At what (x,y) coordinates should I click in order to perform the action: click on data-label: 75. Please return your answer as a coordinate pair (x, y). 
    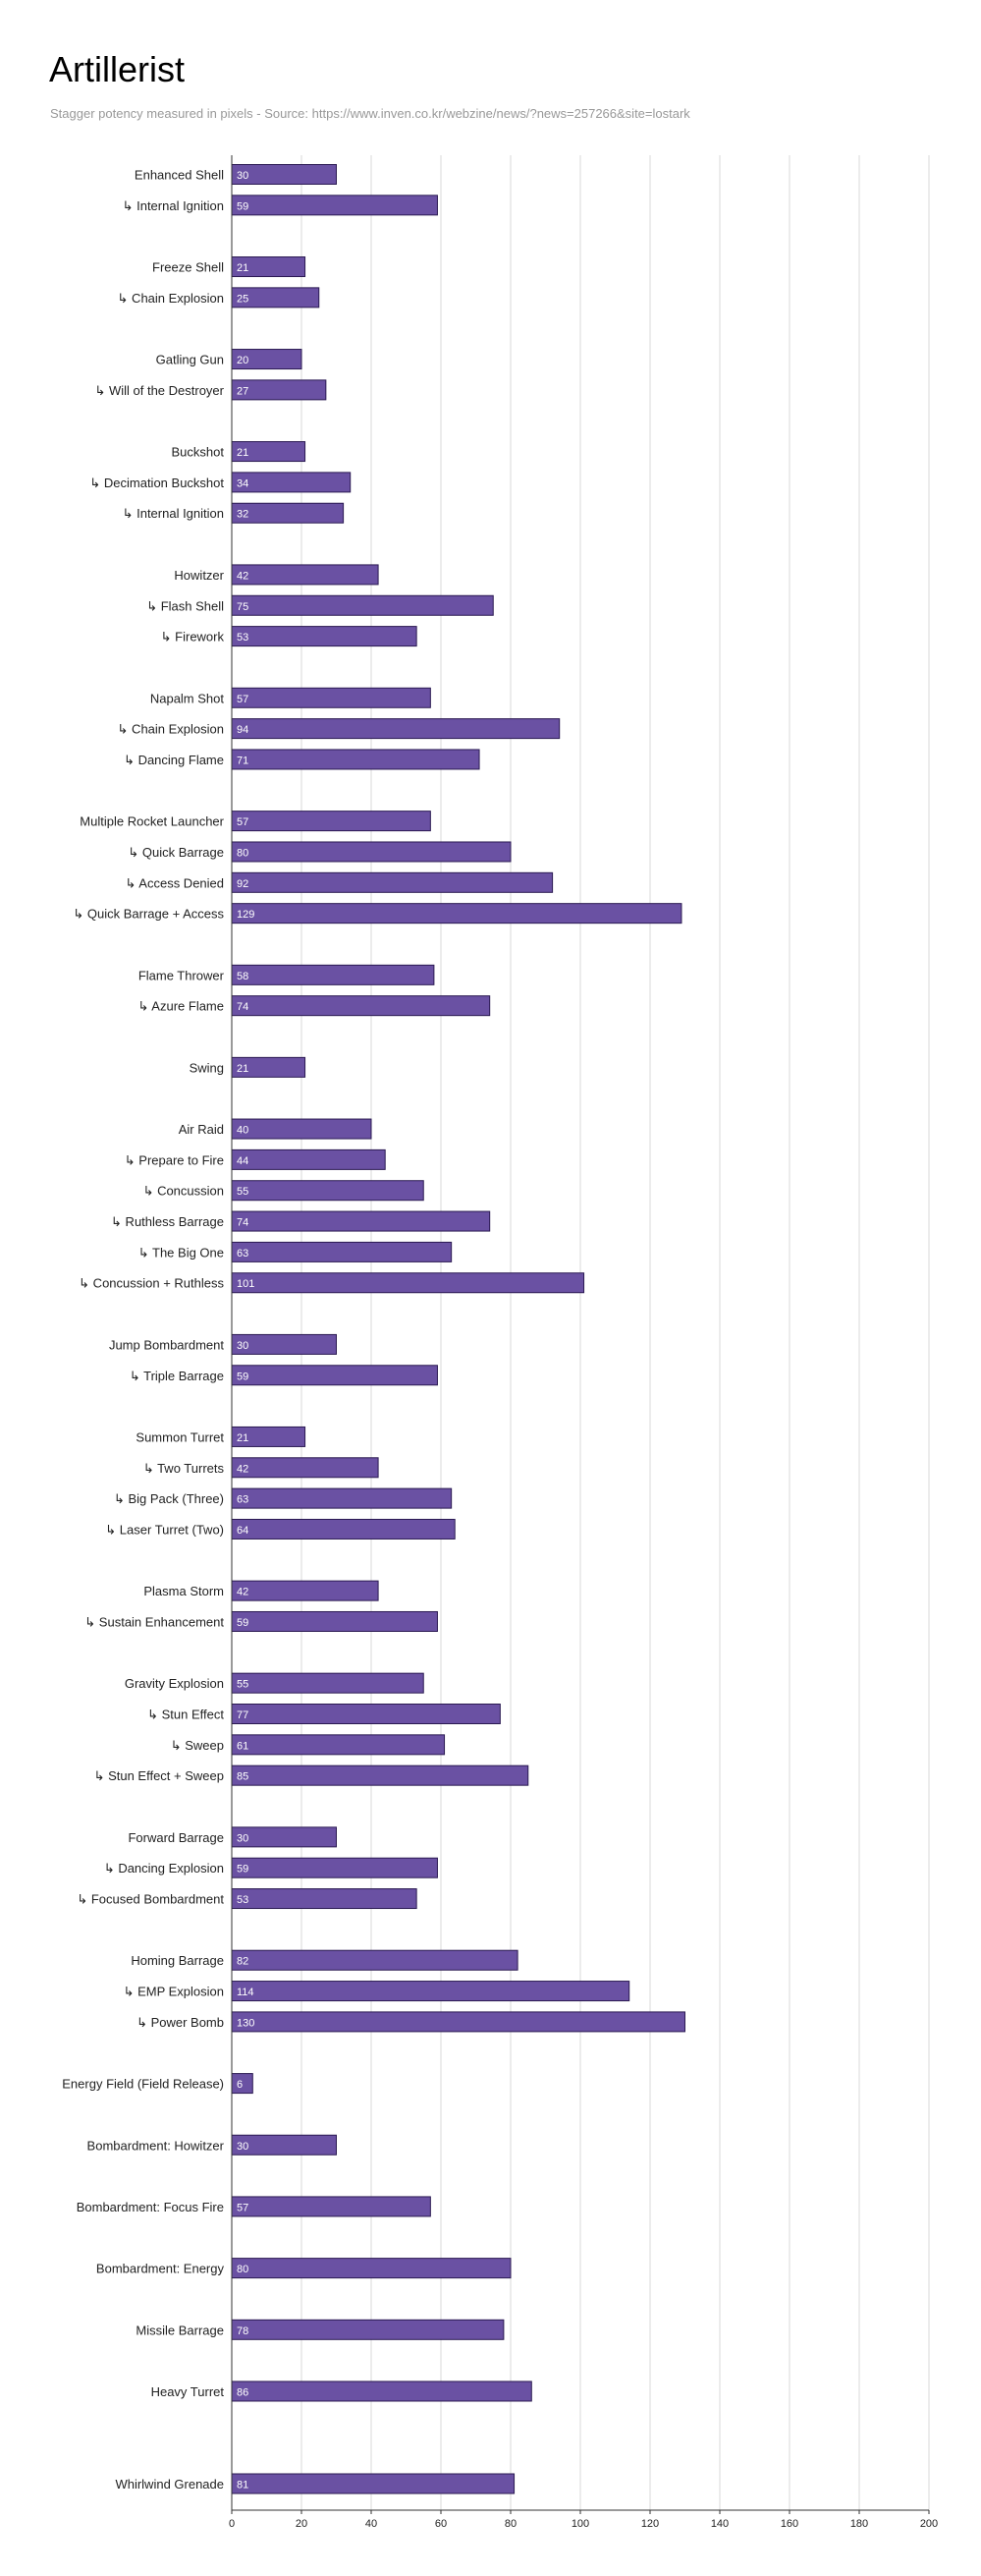
    Looking at the image, I should click on (242, 607).